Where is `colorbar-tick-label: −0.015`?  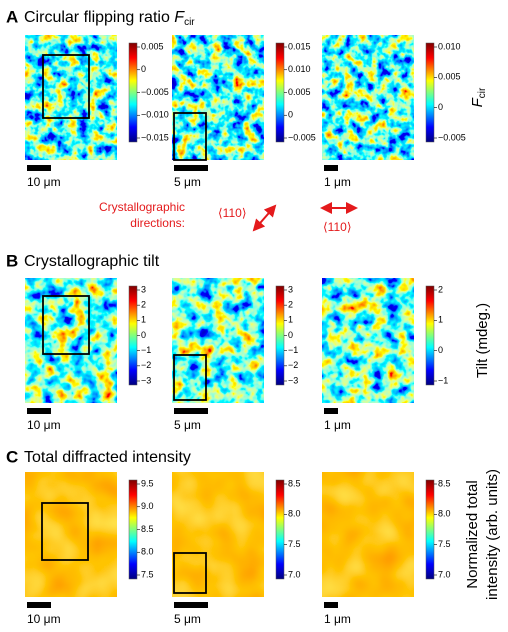
colorbar-tick-label: −0.015 is located at coordinates (155, 137).